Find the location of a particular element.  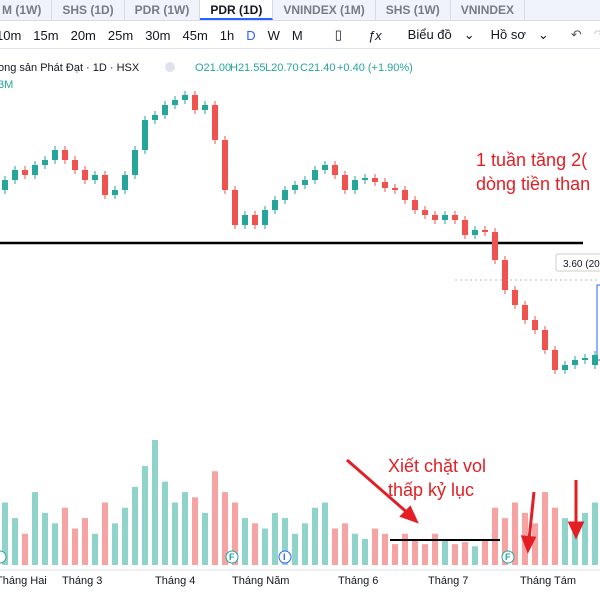

interval-active: D is located at coordinates (251, 35).